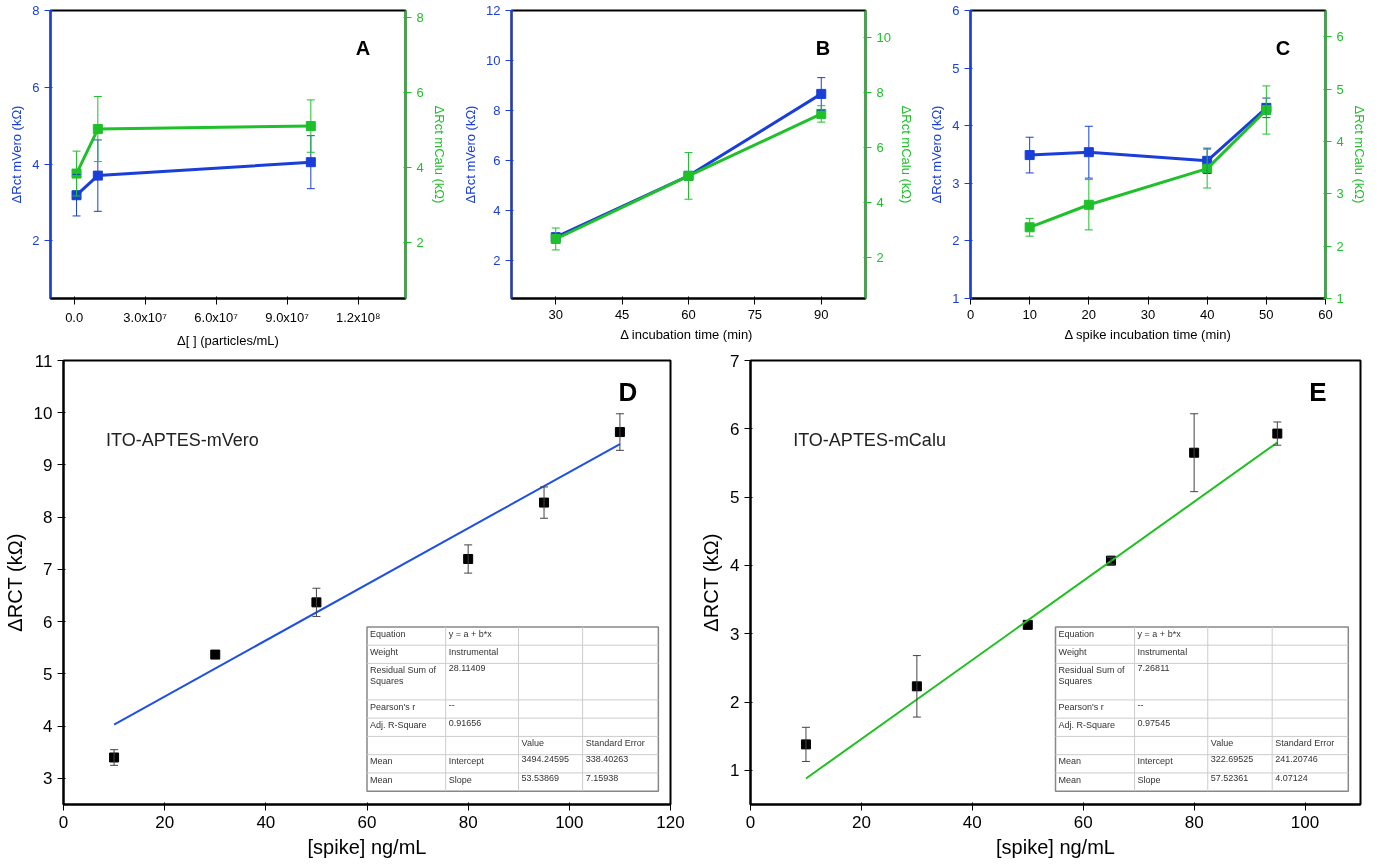 Image resolution: width=1386 pixels, height=868 pixels. Describe the element at coordinates (1229, 777) in the screenshot. I see `annotation: 57.52361` at that location.